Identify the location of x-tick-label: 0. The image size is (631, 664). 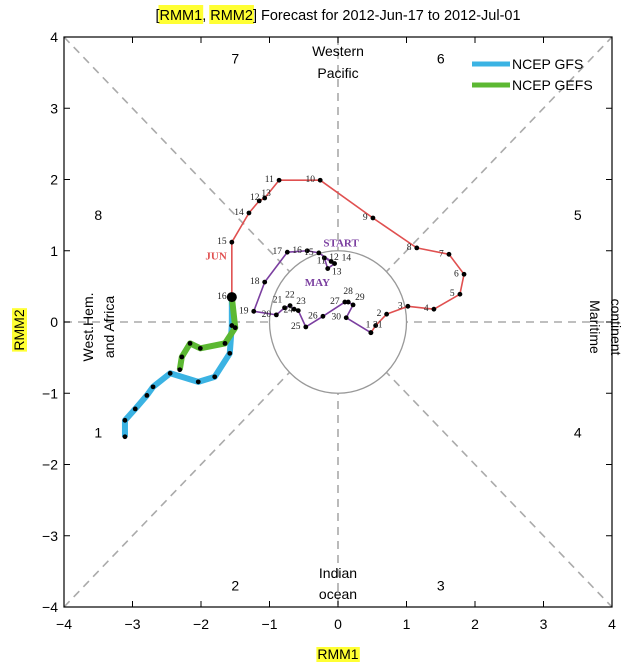
(338, 624).